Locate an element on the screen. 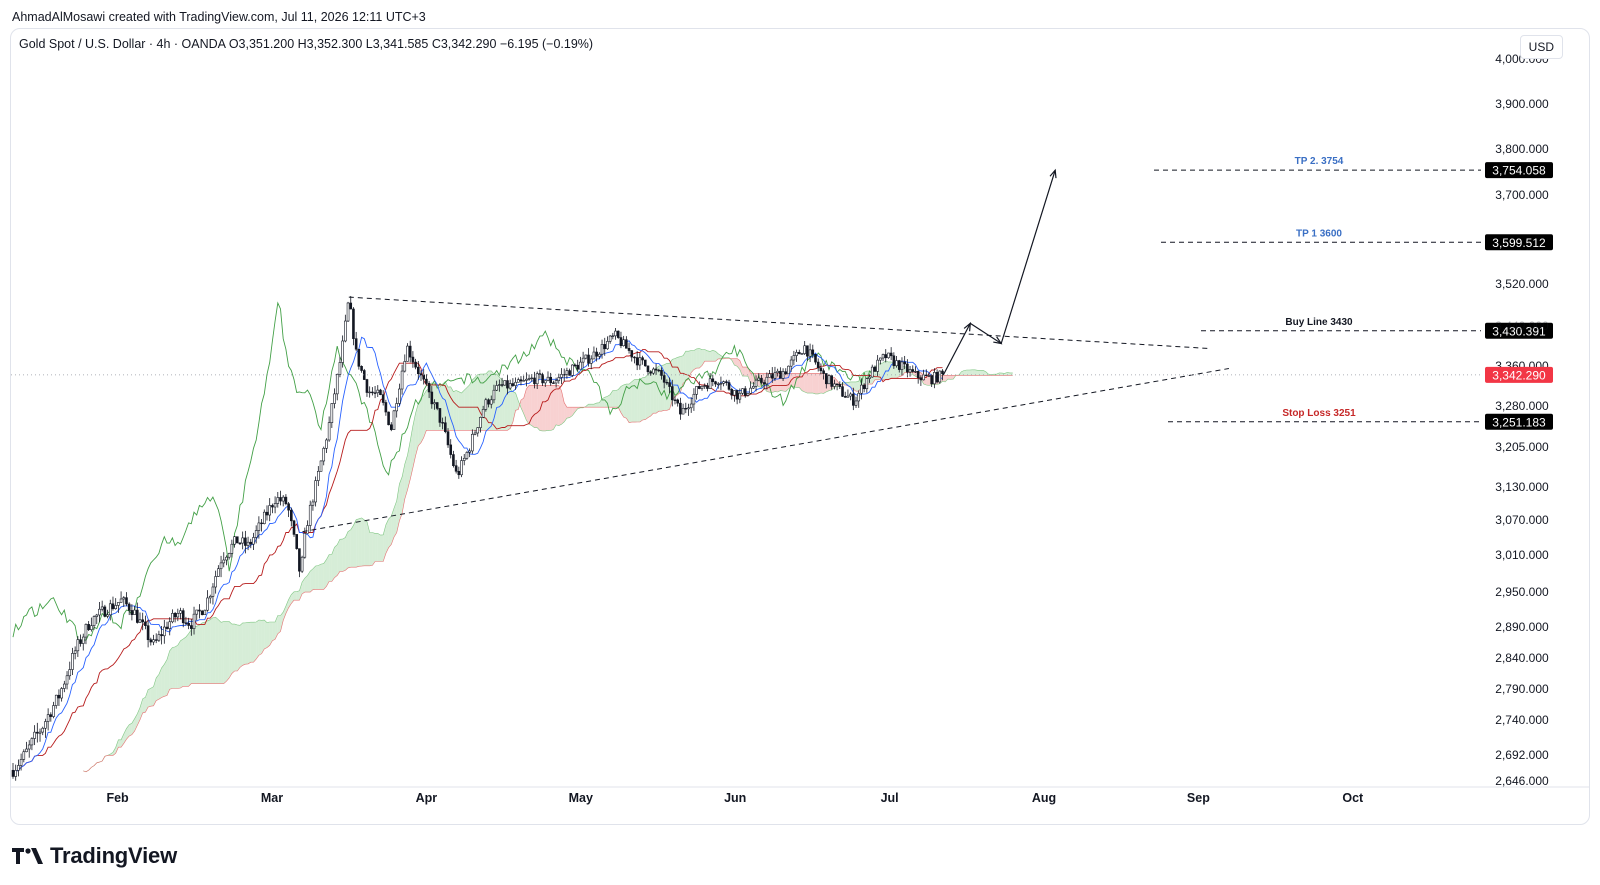 The width and height of the screenshot is (1600, 885). projection-path is located at coordinates (999, 273).